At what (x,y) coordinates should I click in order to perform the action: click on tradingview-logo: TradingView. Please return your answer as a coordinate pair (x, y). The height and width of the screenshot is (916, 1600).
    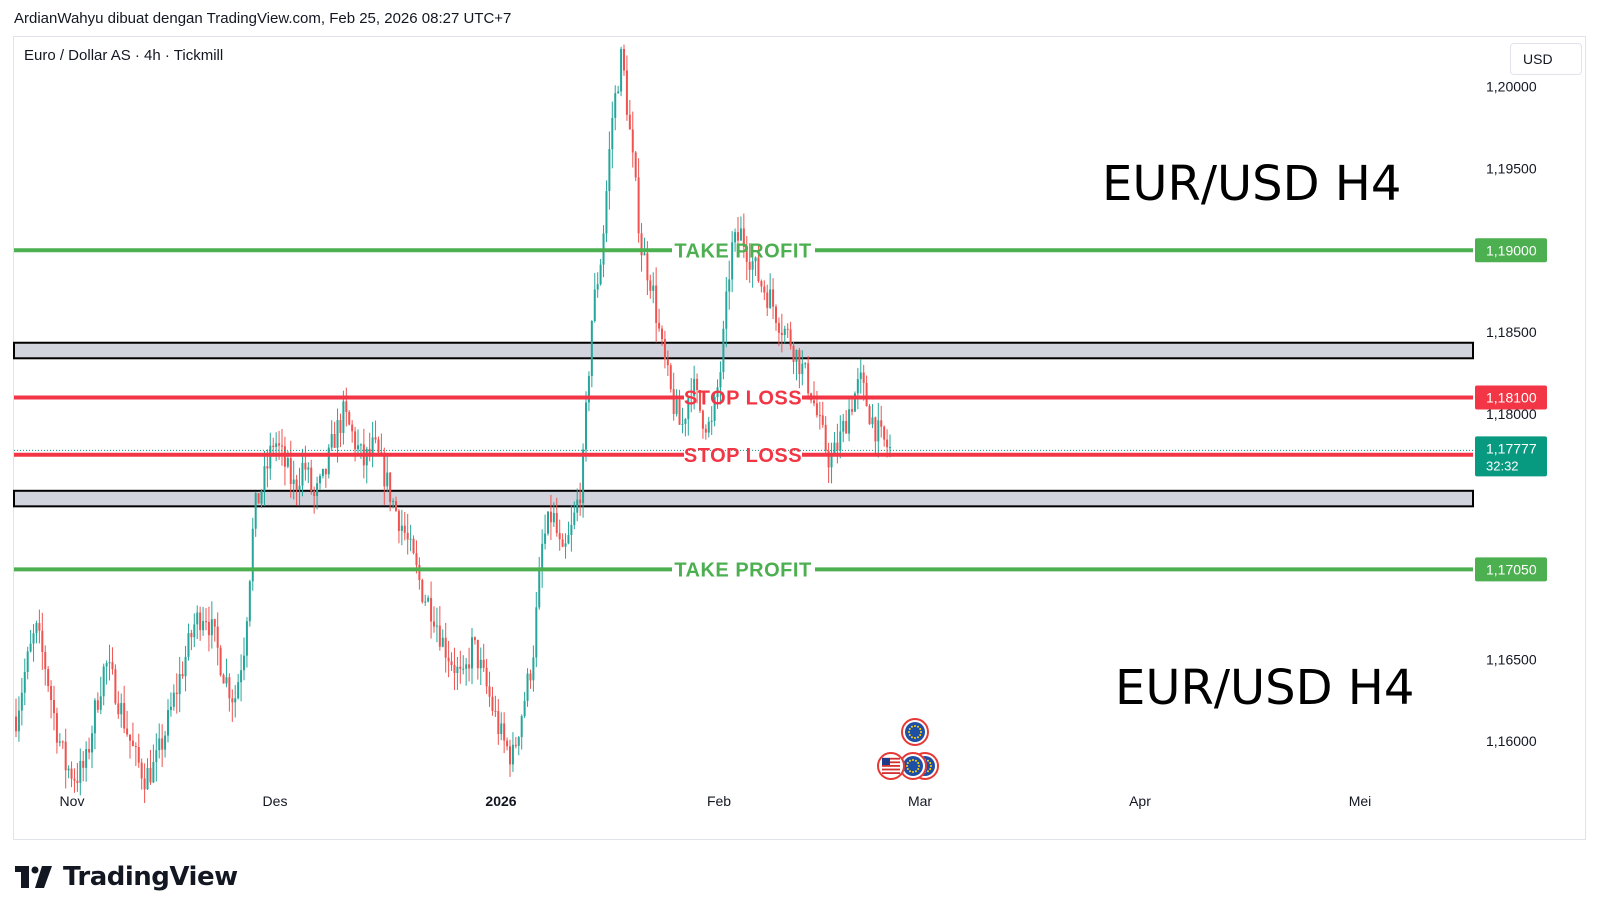
    Looking at the image, I should click on (126, 877).